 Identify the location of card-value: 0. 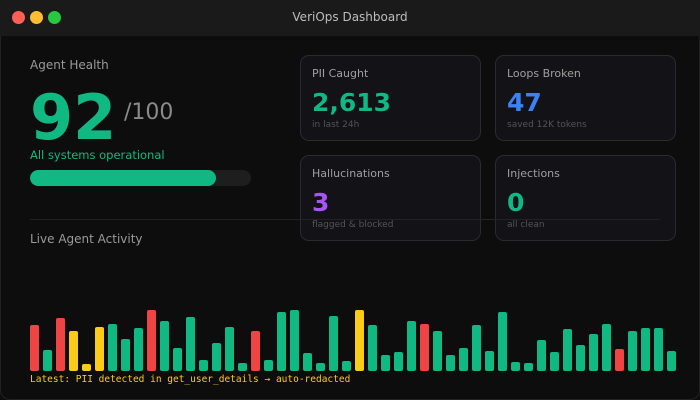
(516, 202).